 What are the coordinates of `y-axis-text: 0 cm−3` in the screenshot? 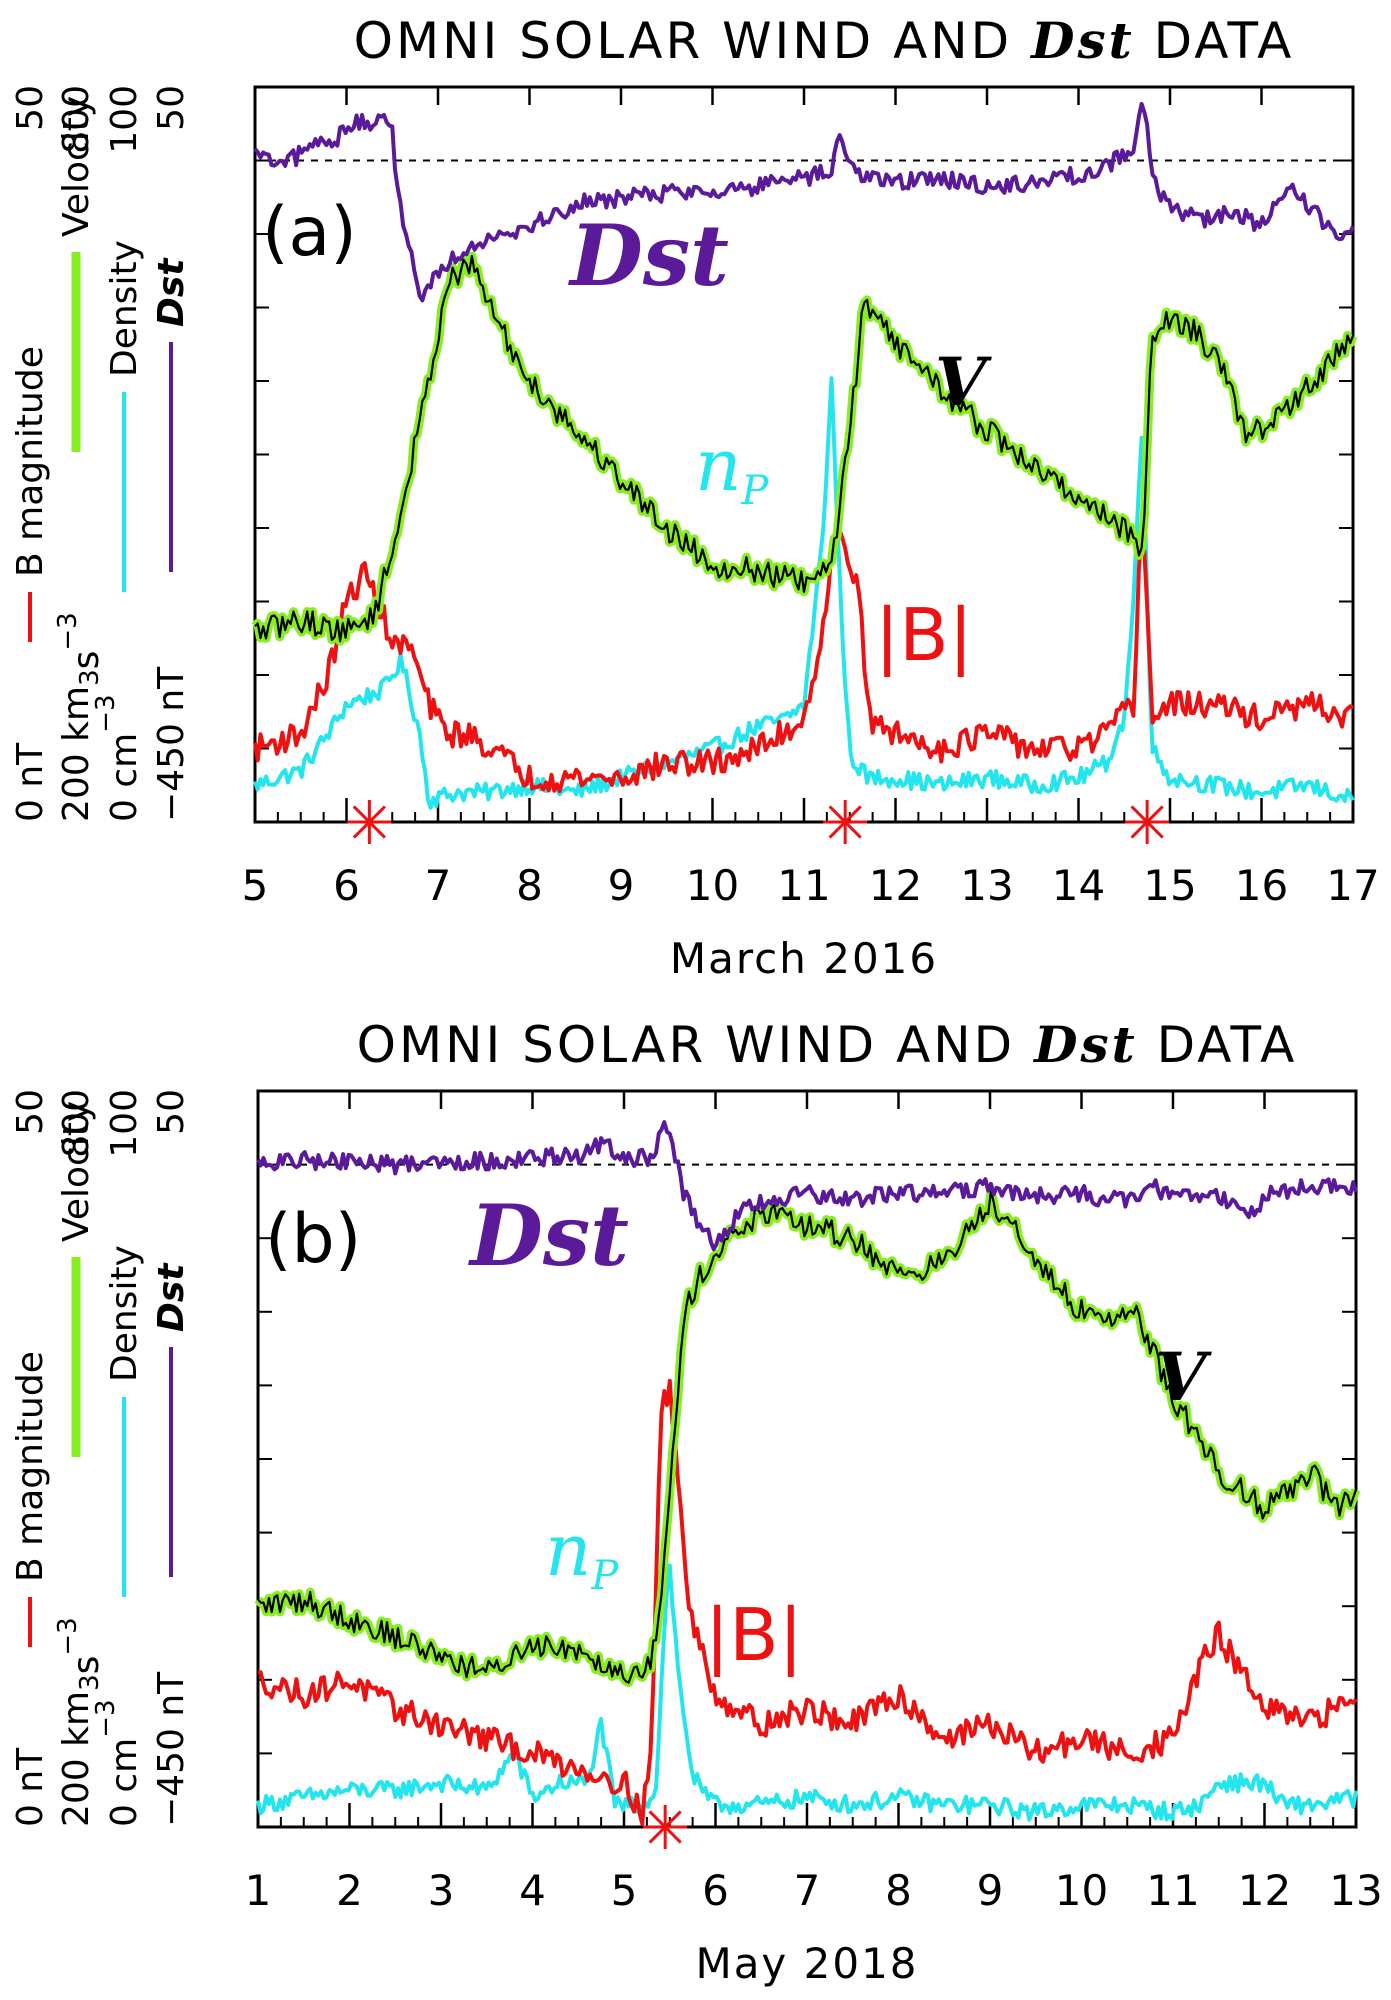 It's located at (118, 758).